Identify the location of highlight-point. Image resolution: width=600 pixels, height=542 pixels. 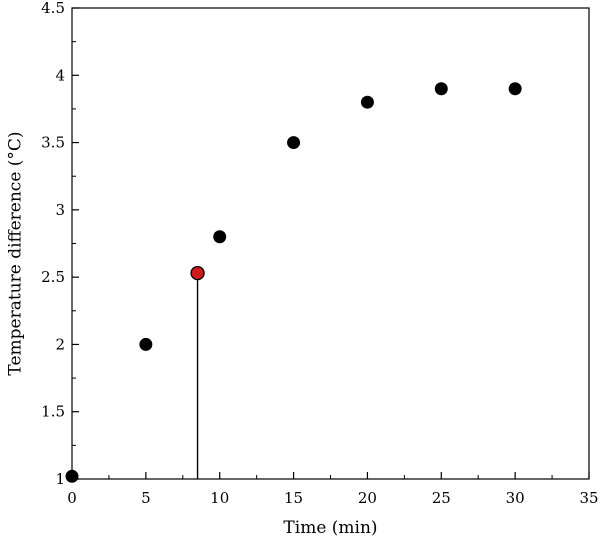
(197, 273).